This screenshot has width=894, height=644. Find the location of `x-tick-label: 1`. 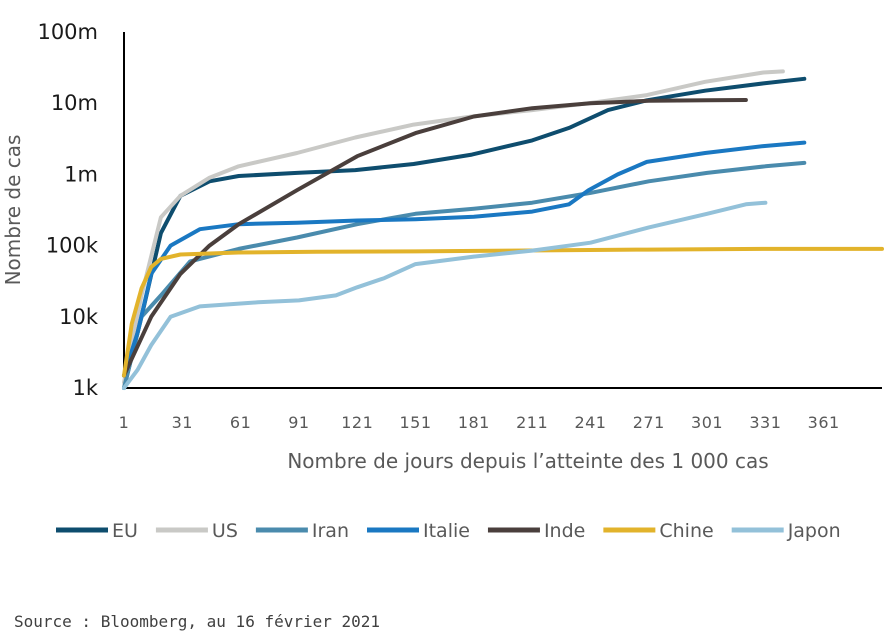

x-tick-label: 1 is located at coordinates (124, 422).